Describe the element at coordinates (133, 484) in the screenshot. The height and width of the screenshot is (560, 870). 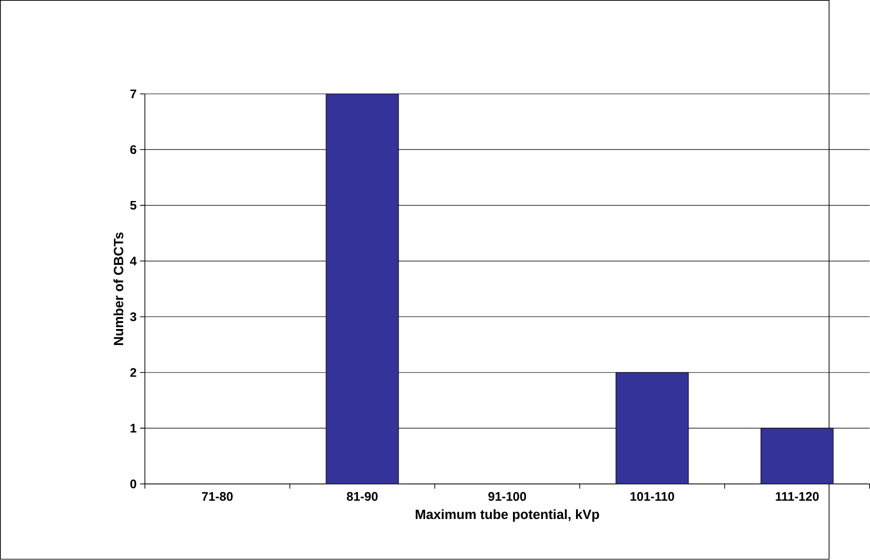
I see `y-tick-label: 0` at that location.